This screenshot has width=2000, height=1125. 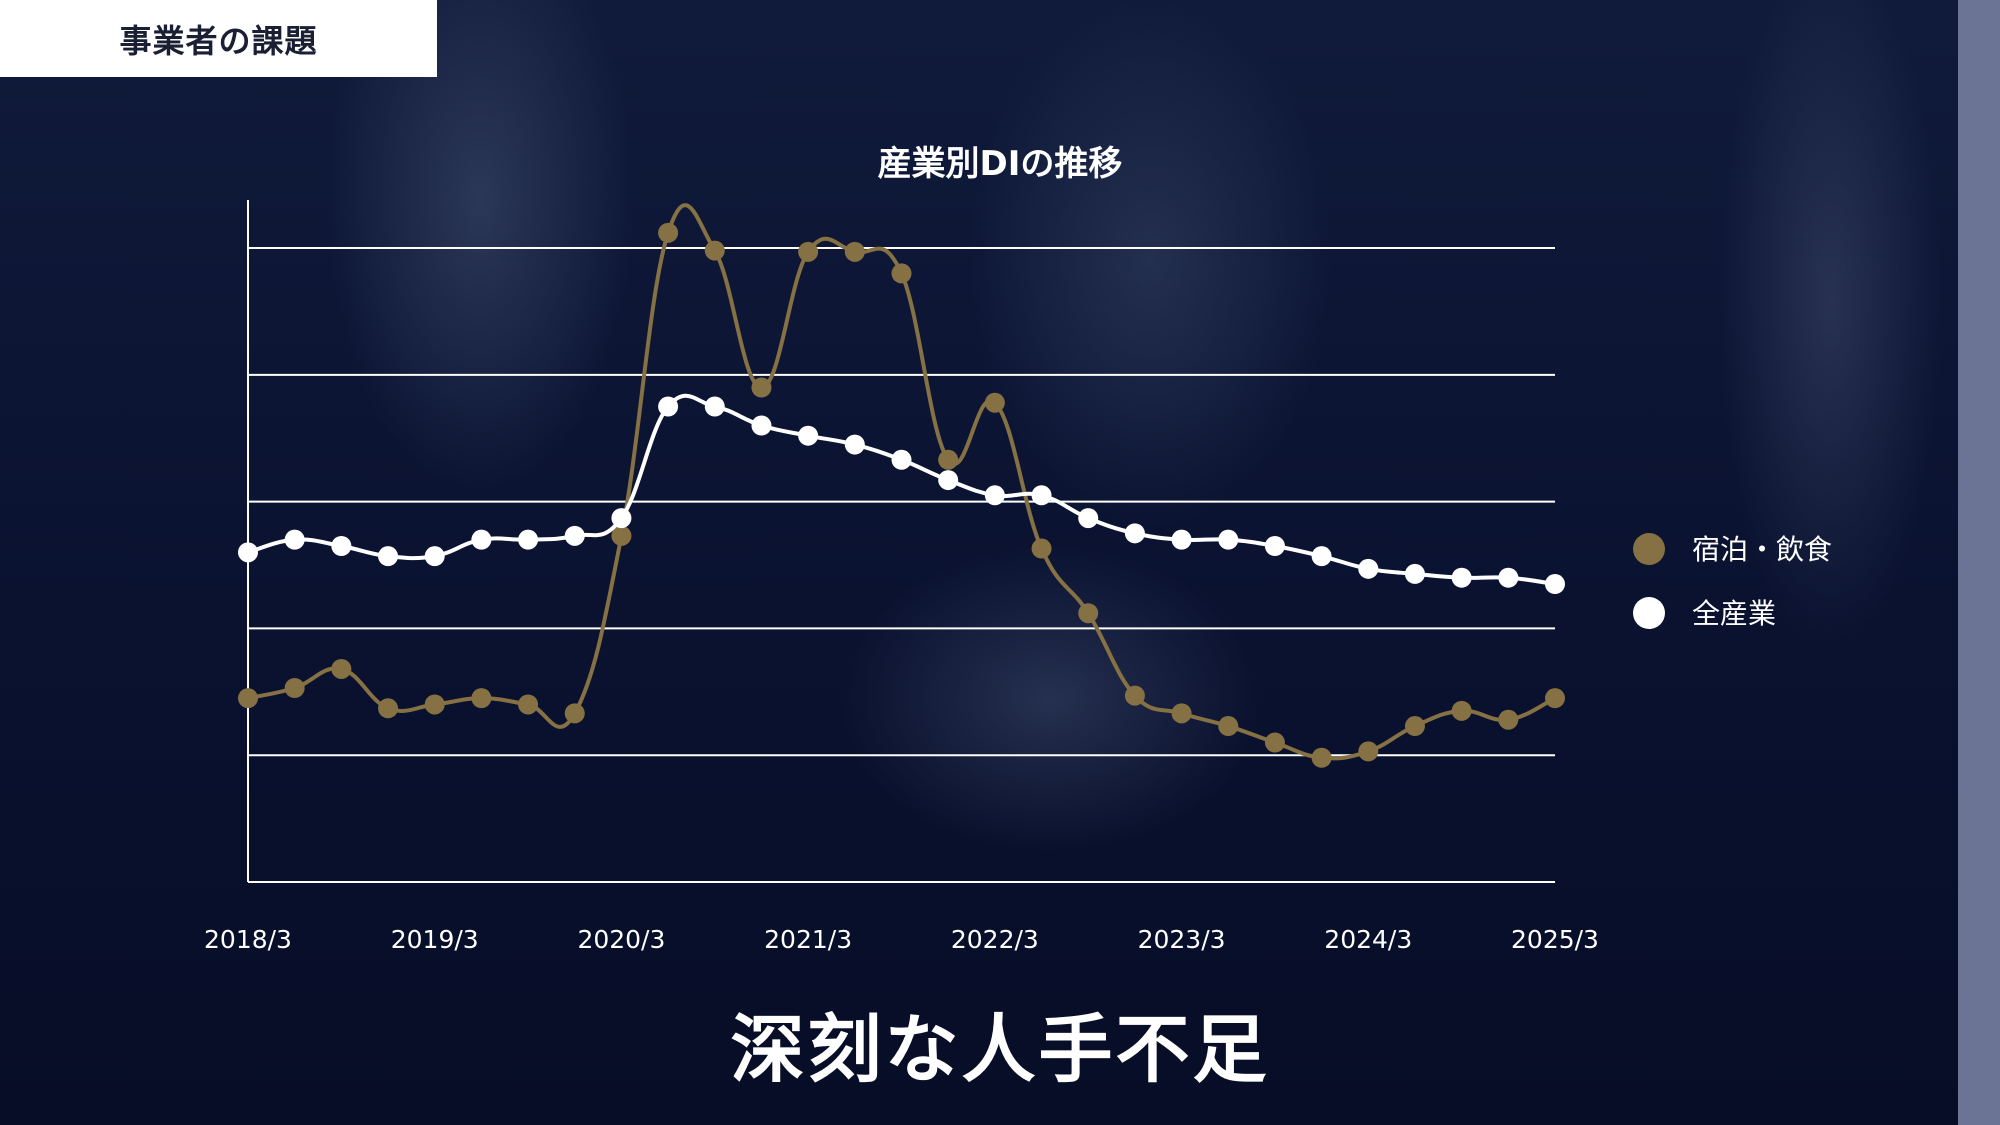 I want to click on x-tick-label: 2021/3, so click(x=808, y=939).